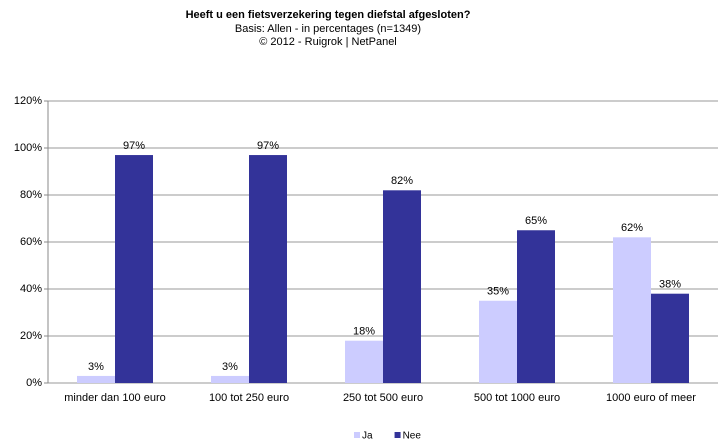 The width and height of the screenshot is (719, 441). Describe the element at coordinates (402, 181) in the screenshot. I see `value-label: 82%` at that location.